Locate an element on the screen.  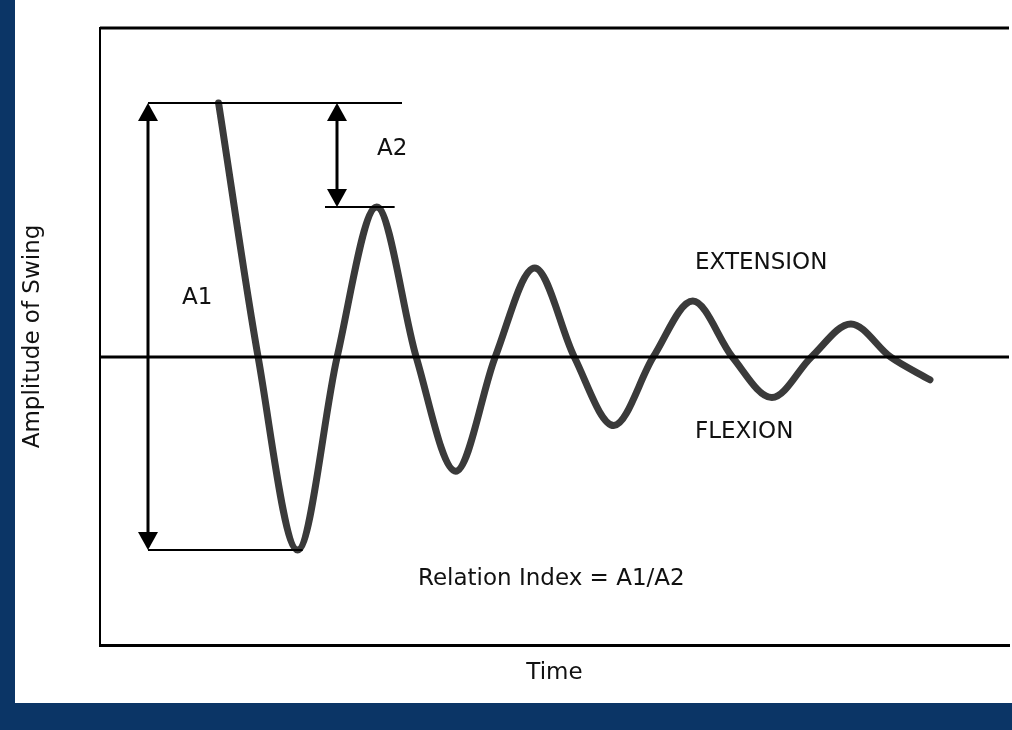
annotation: EXTENSION is located at coordinates (761, 261).